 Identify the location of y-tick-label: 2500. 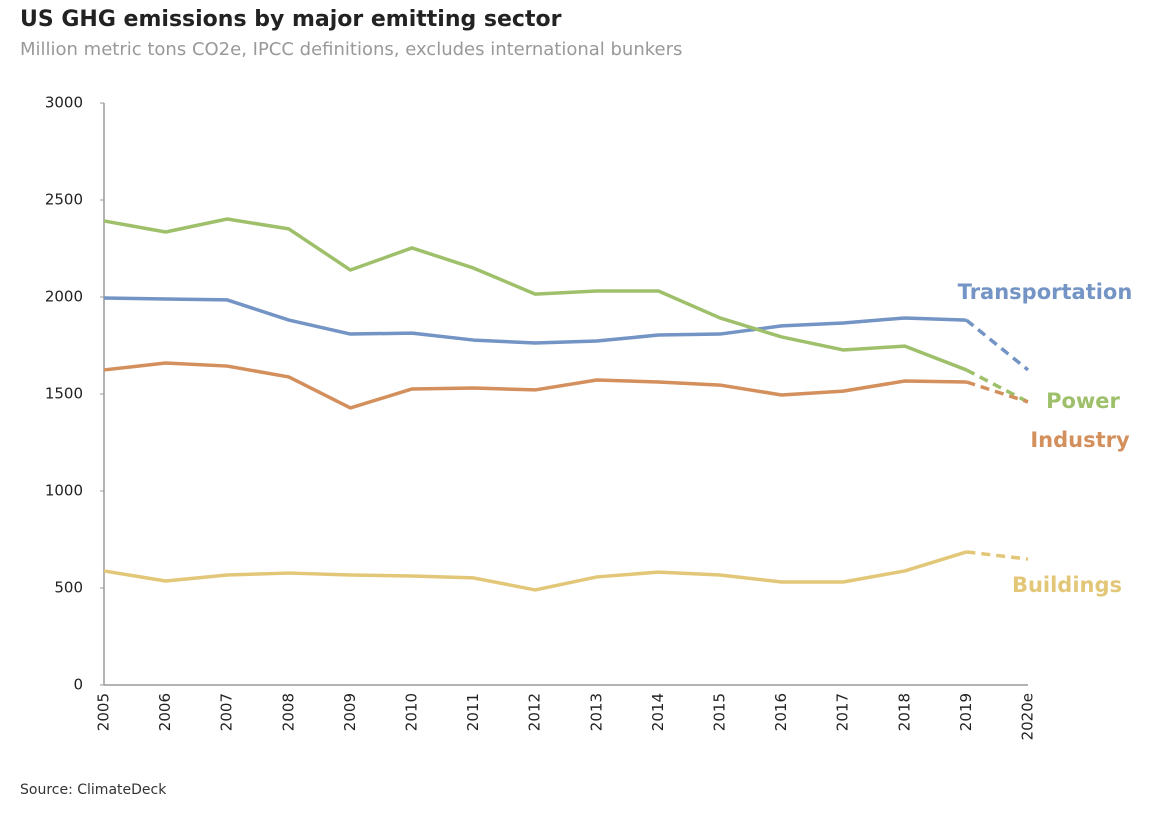
(64, 200).